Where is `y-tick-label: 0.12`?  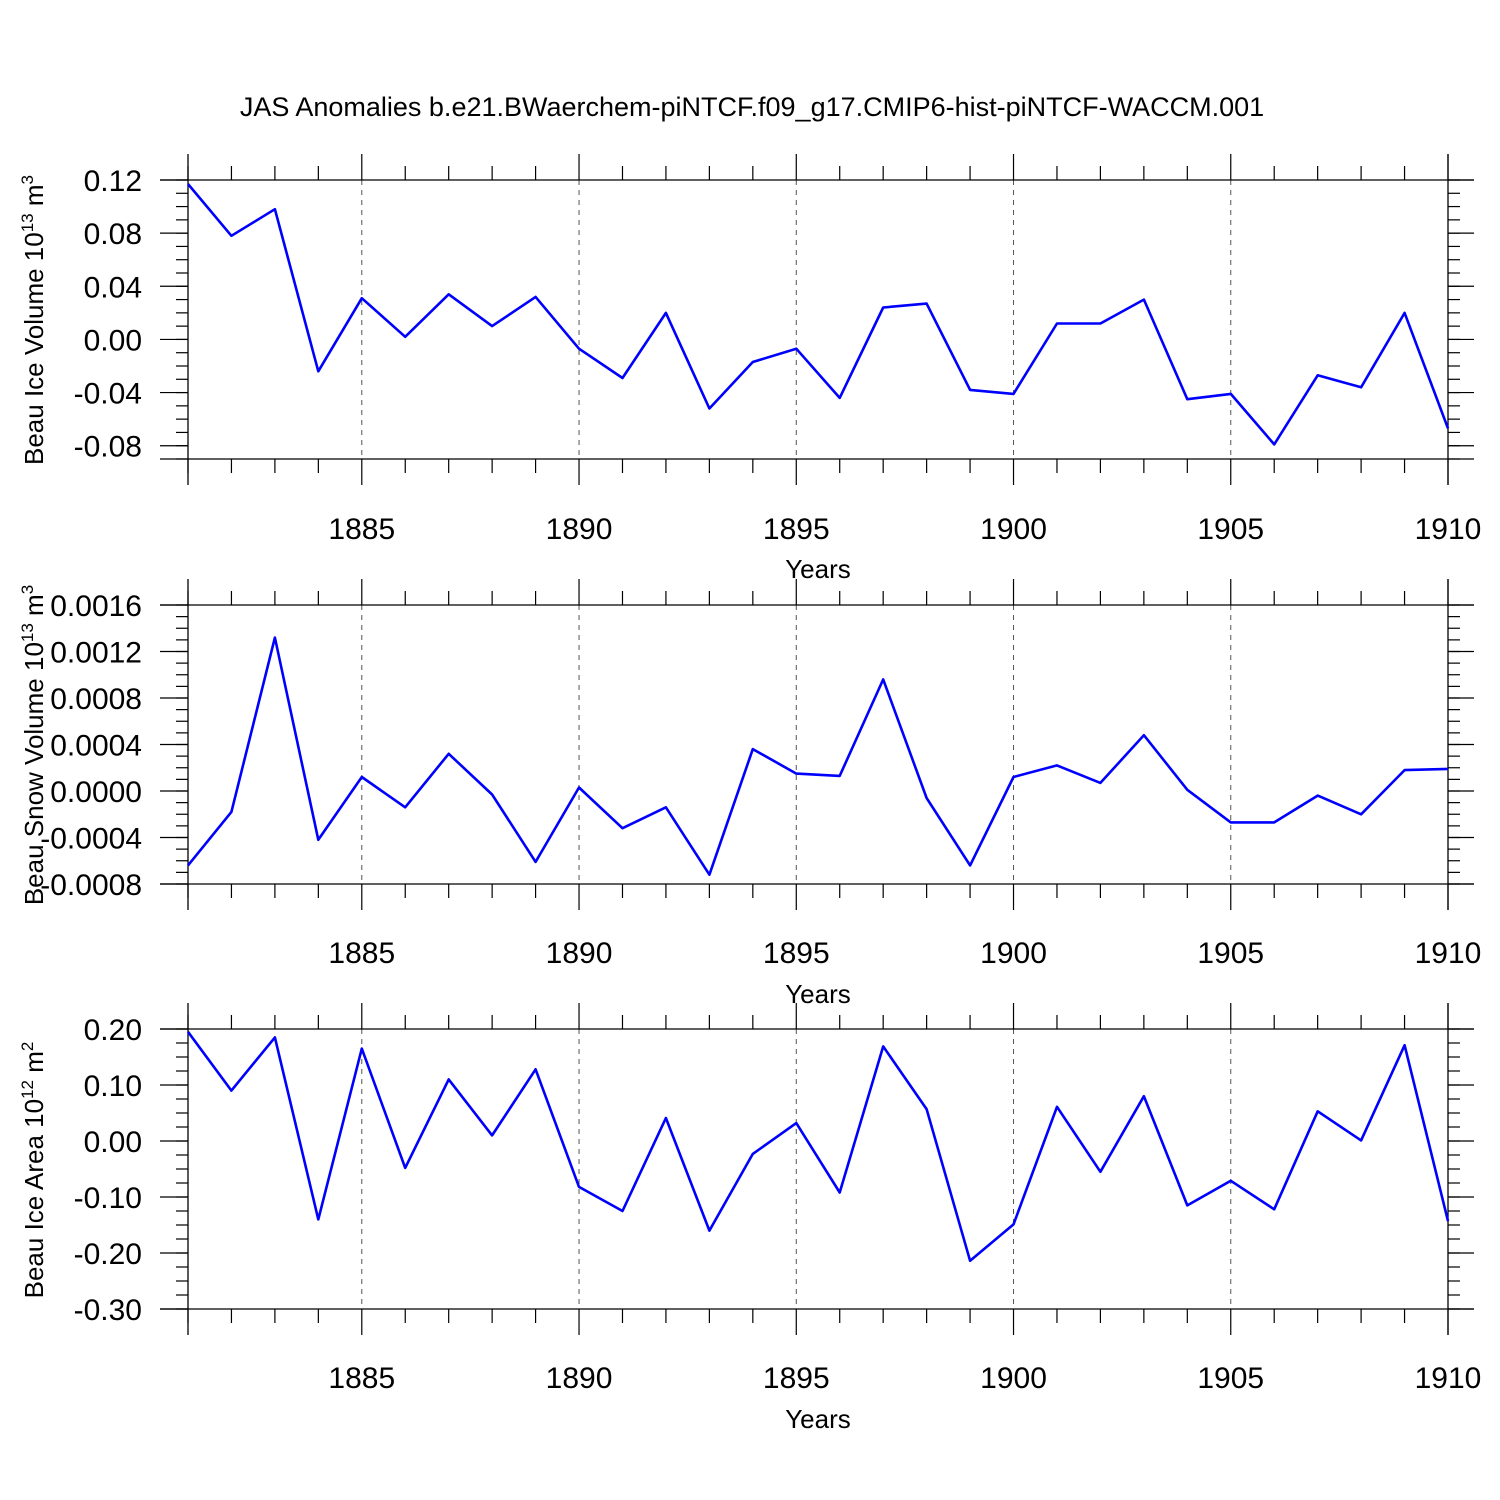 y-tick-label: 0.12 is located at coordinates (113, 181).